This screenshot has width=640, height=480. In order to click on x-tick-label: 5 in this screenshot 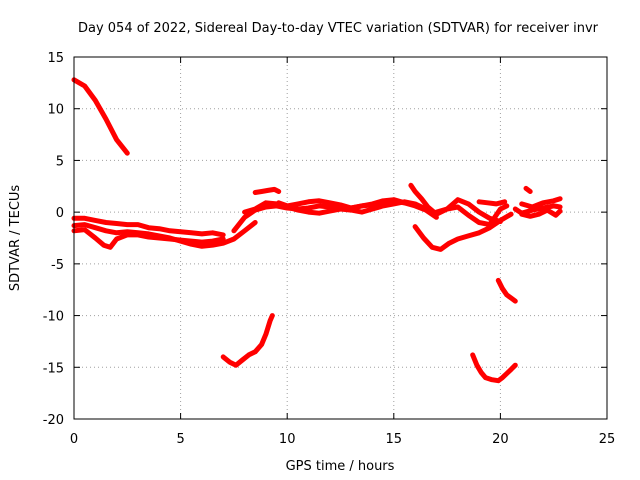, I will do `click(180, 439)`.